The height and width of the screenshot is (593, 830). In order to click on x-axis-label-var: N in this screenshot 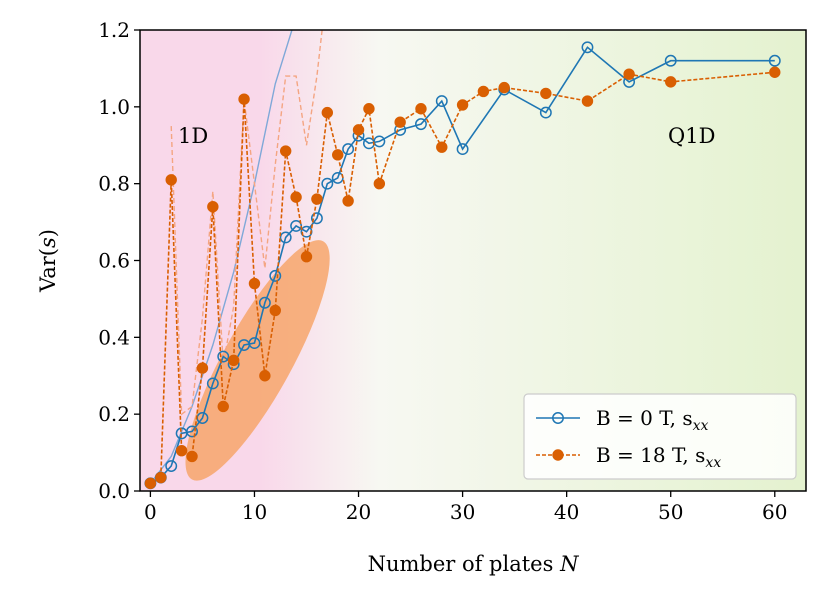, I will do `click(569, 564)`.